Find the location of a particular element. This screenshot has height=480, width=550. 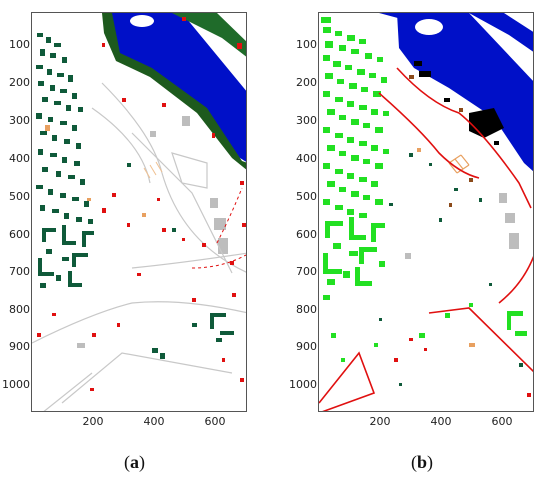

dense-building-cluster is located at coordinates (65, 160).